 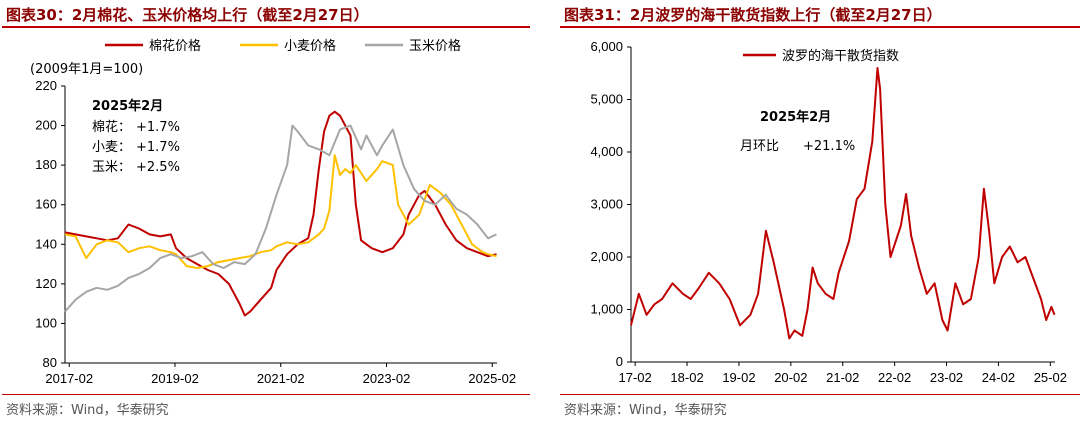 What do you see at coordinates (281, 378) in the screenshot?
I see `x-tick-label: 2021-02` at bounding box center [281, 378].